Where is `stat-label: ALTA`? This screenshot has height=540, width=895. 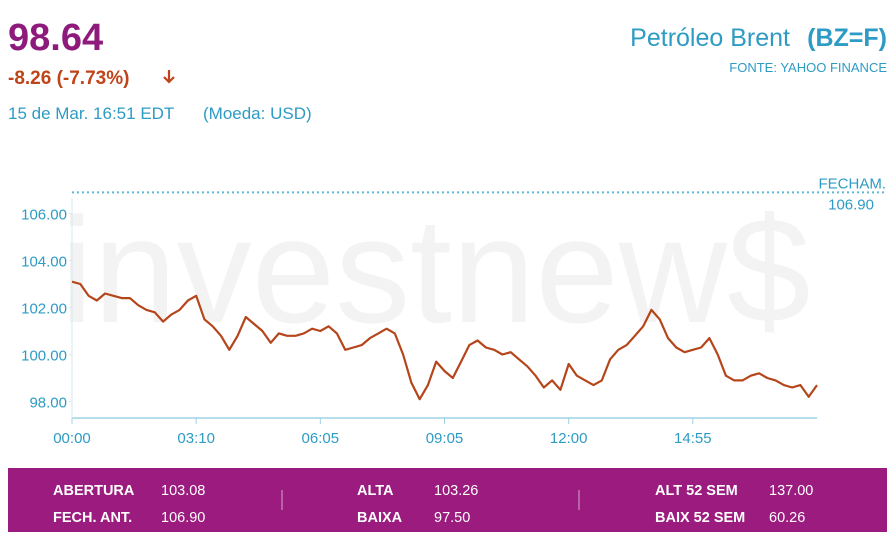 stat-label: ALTA is located at coordinates (375, 491).